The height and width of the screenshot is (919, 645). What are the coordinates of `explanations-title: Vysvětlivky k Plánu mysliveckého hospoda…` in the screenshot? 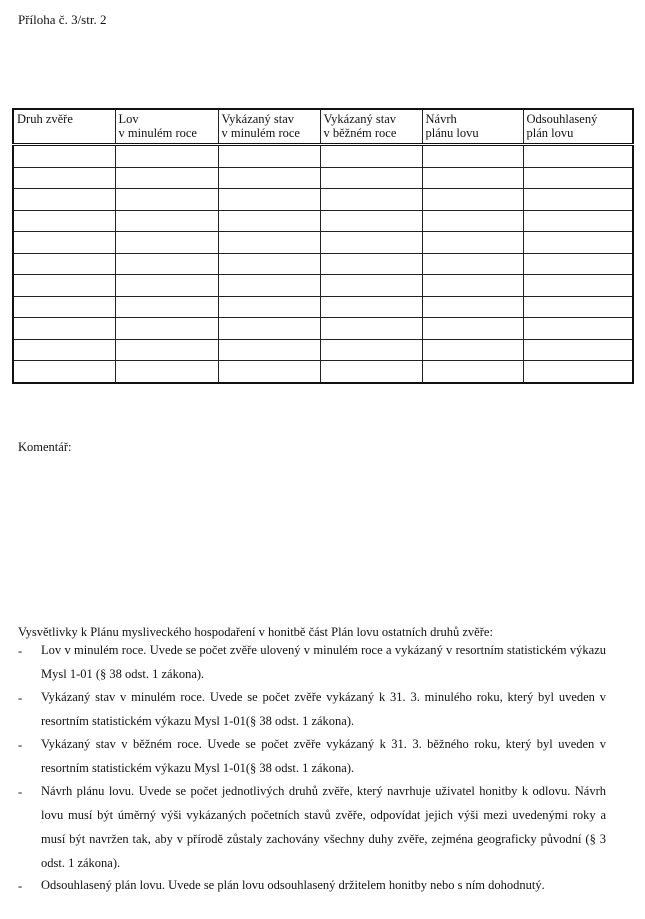 It's located at (255, 632).